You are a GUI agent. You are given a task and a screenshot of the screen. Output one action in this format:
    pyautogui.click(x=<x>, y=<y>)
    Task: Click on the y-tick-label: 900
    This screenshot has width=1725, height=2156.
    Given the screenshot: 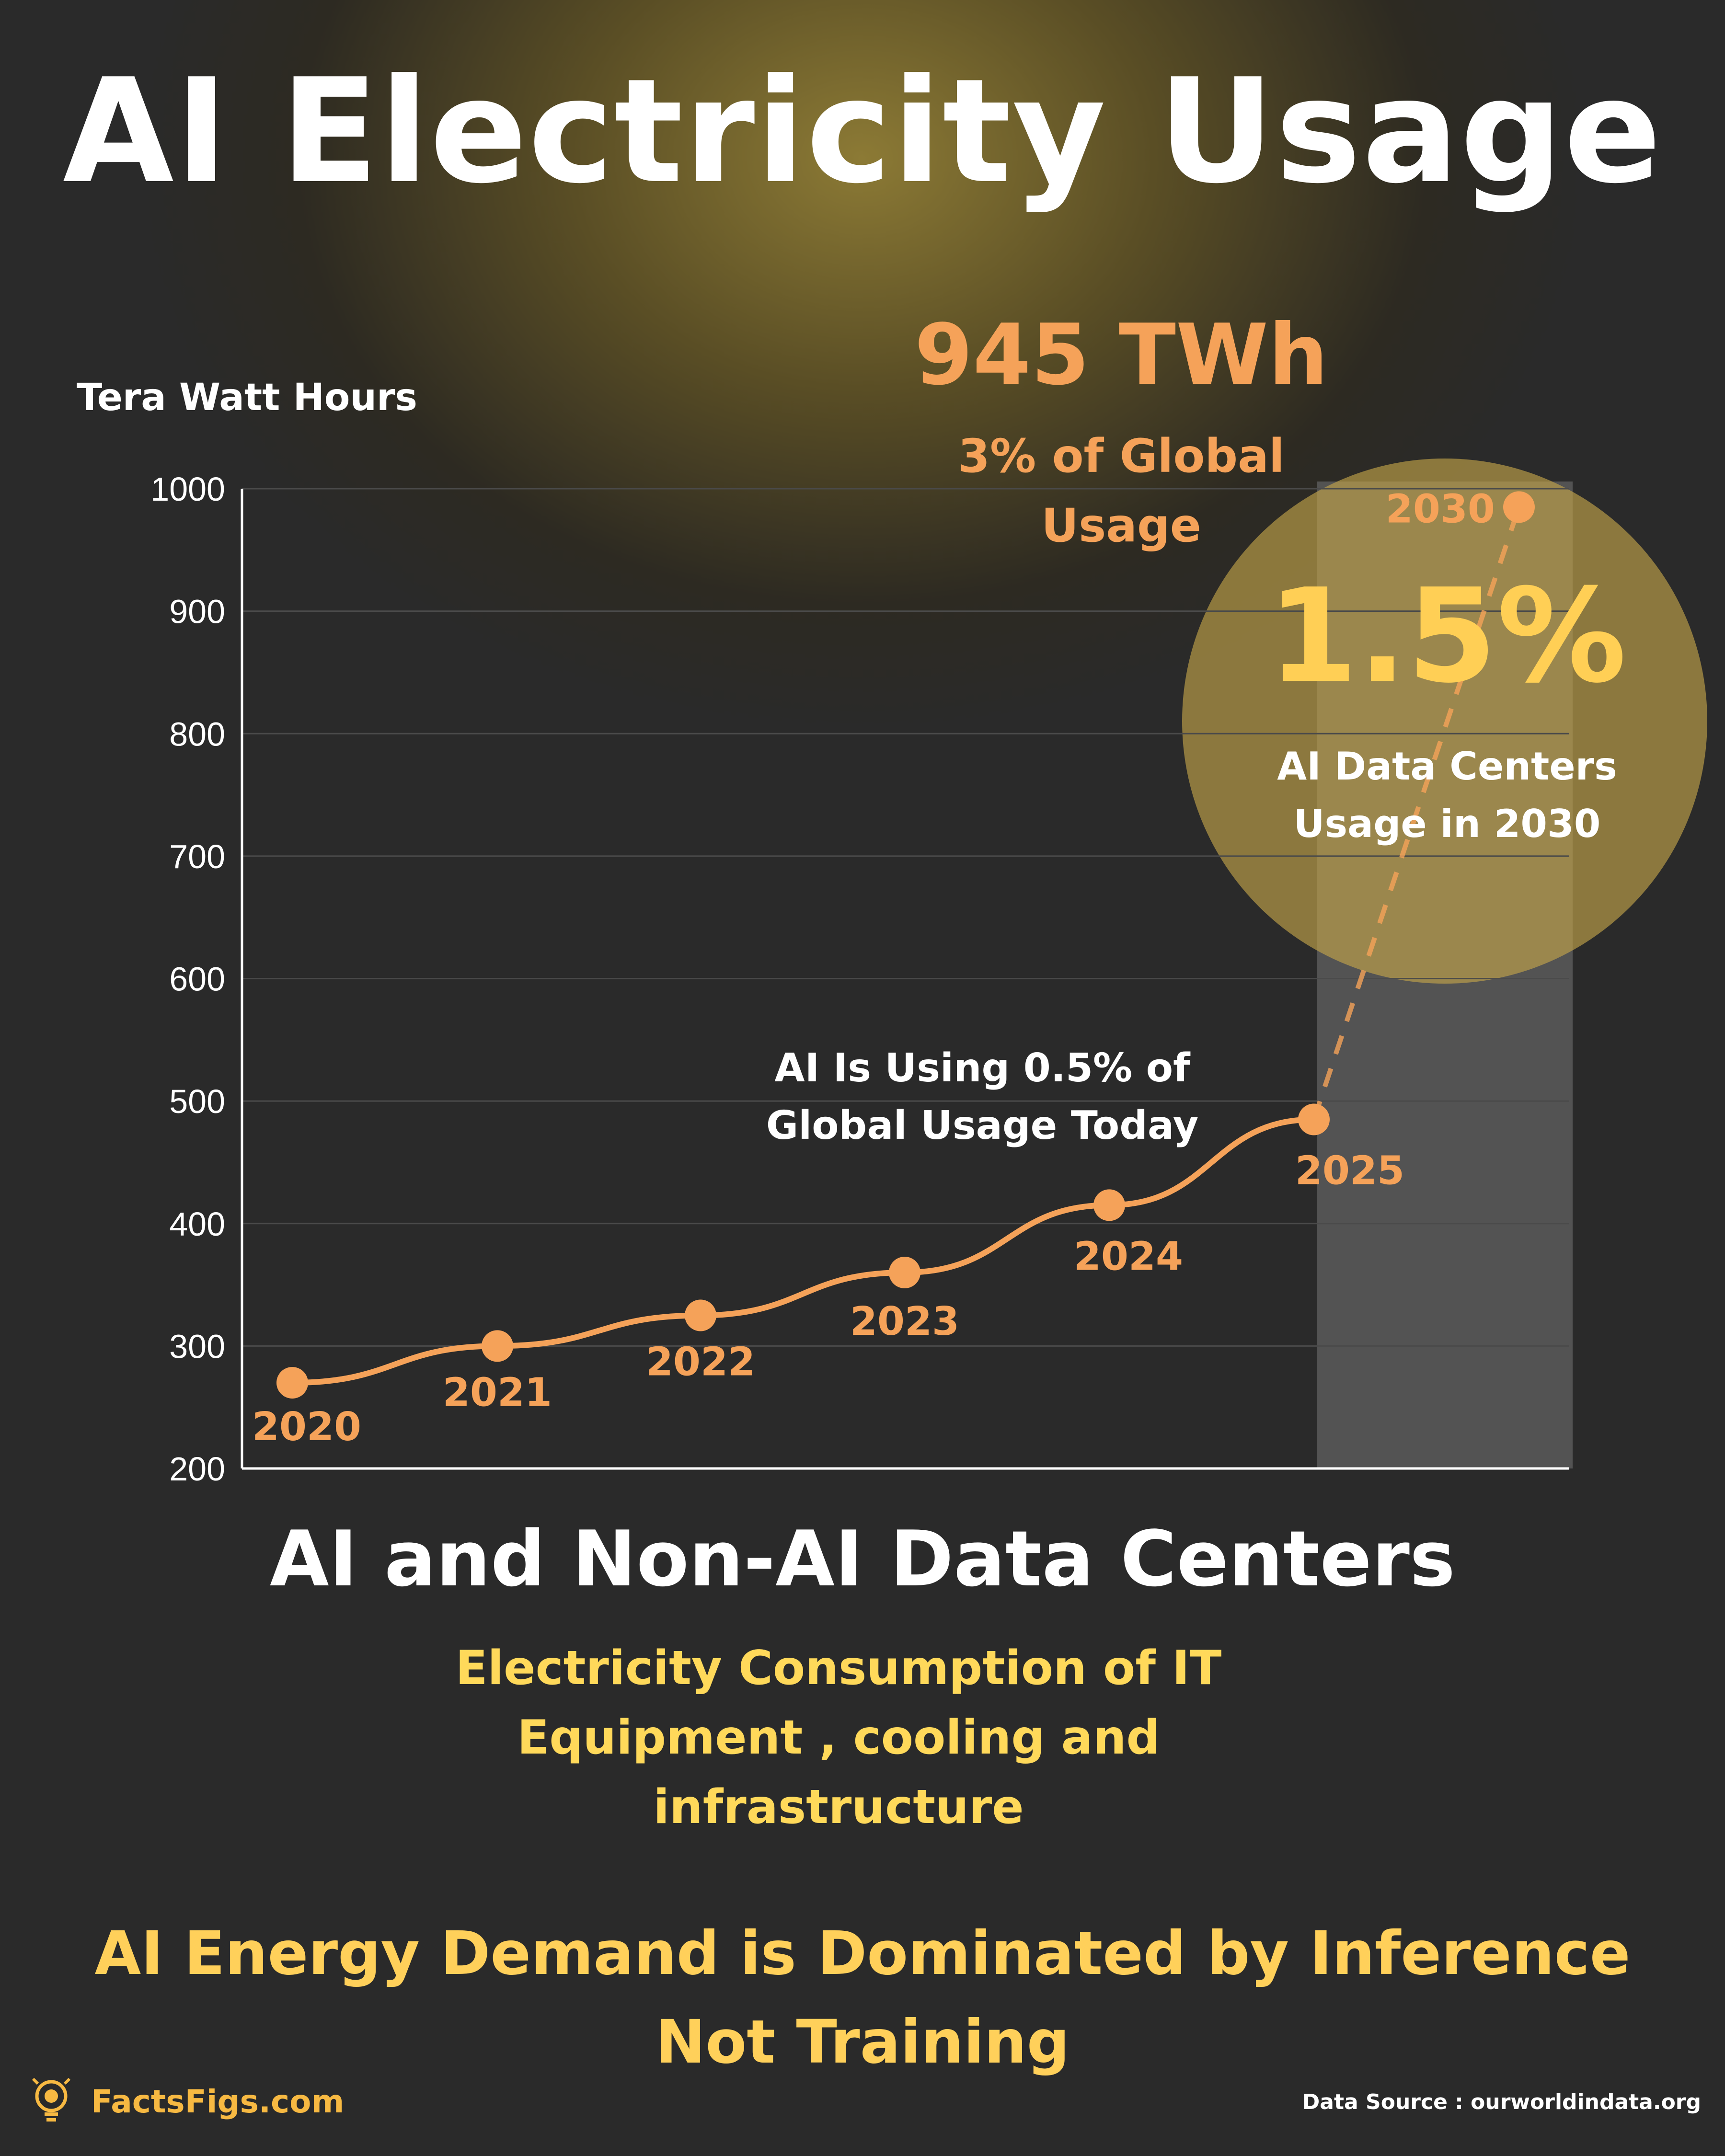 What is the action you would take?
    pyautogui.click(x=197, y=612)
    